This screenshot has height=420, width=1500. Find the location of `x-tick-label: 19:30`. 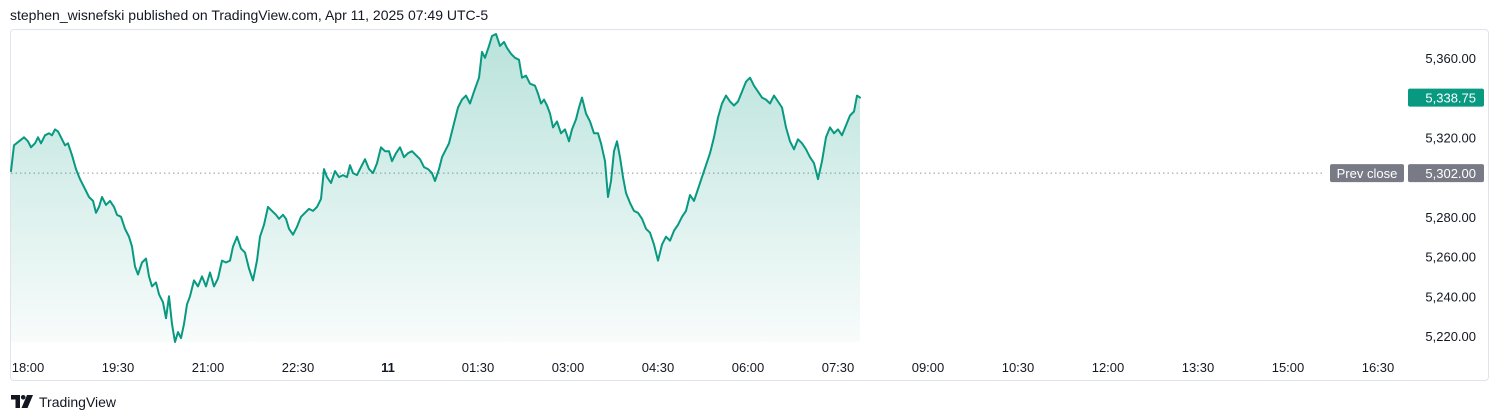

x-tick-label: 19:30 is located at coordinates (118, 367).